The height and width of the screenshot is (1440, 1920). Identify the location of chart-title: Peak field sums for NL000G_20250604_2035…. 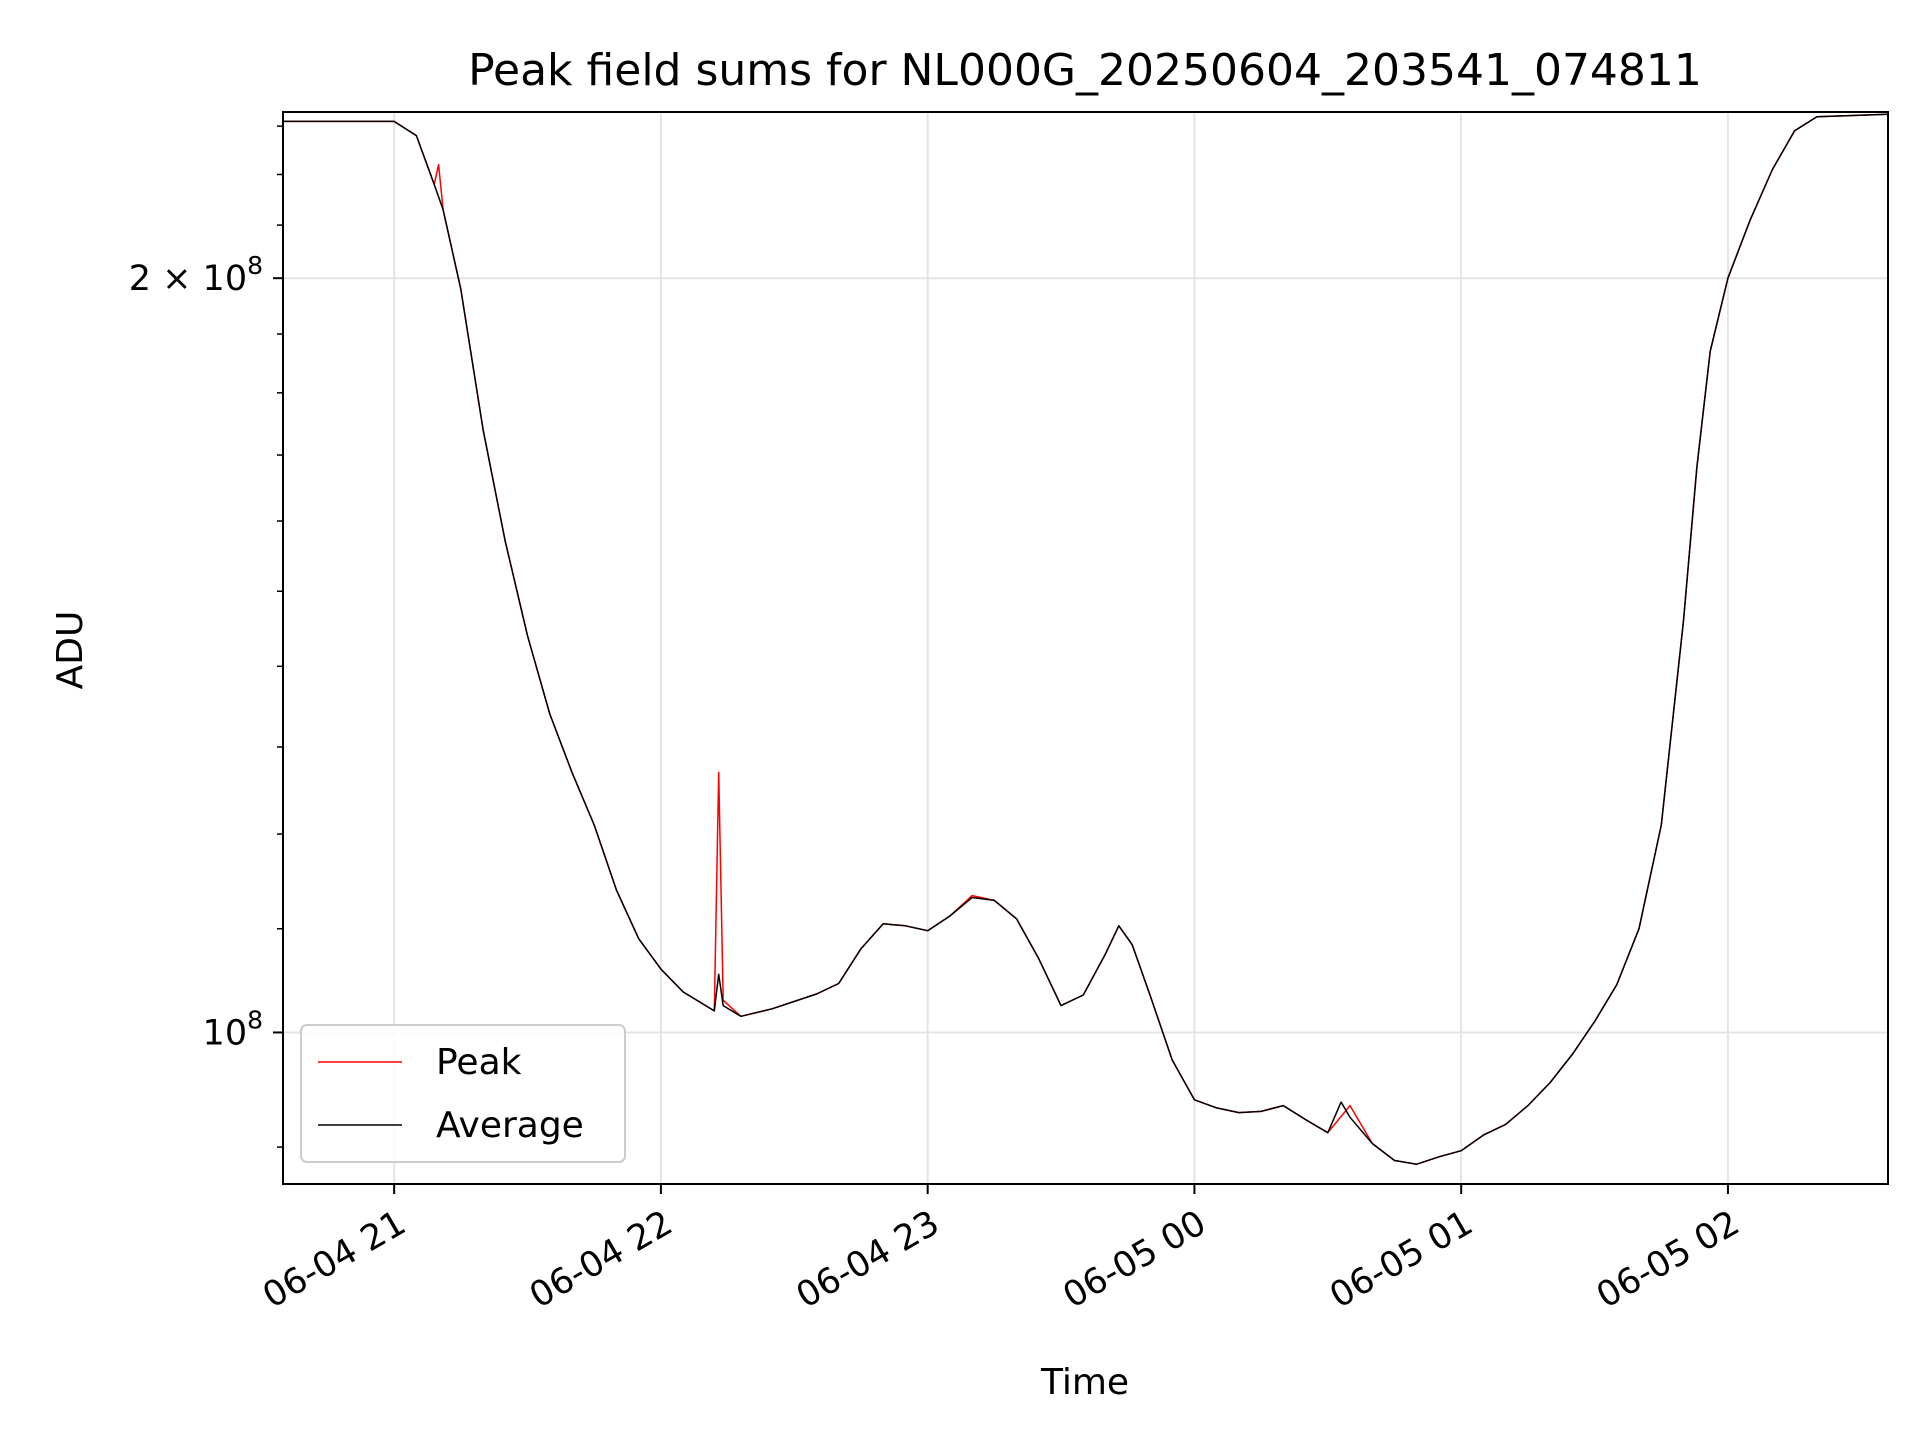
(1085, 70).